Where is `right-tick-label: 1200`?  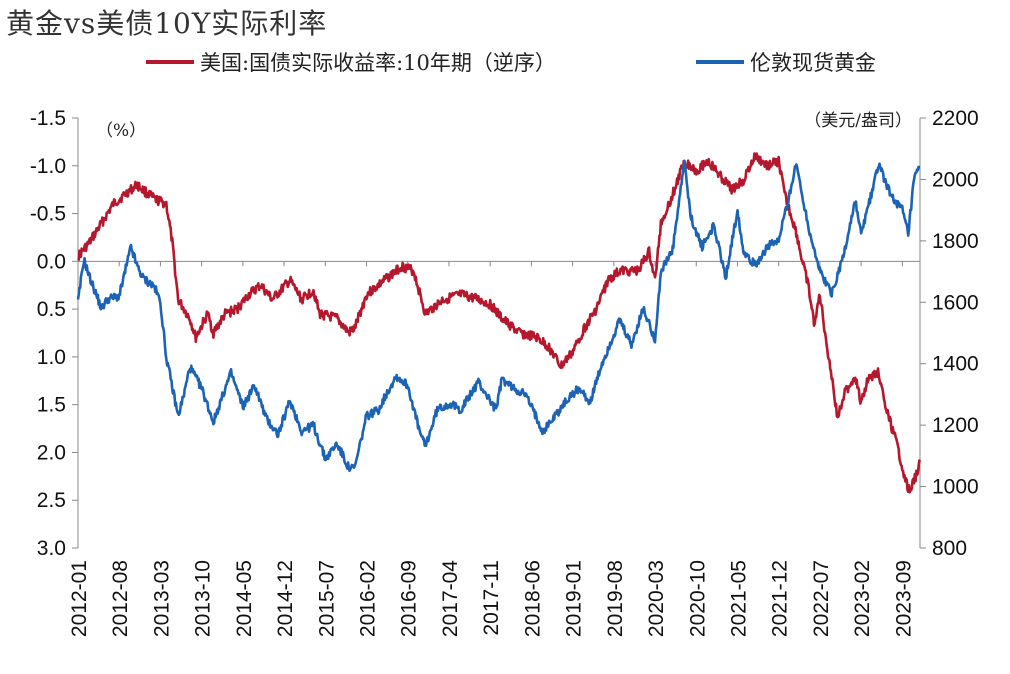
right-tick-label: 1200 is located at coordinates (955, 425).